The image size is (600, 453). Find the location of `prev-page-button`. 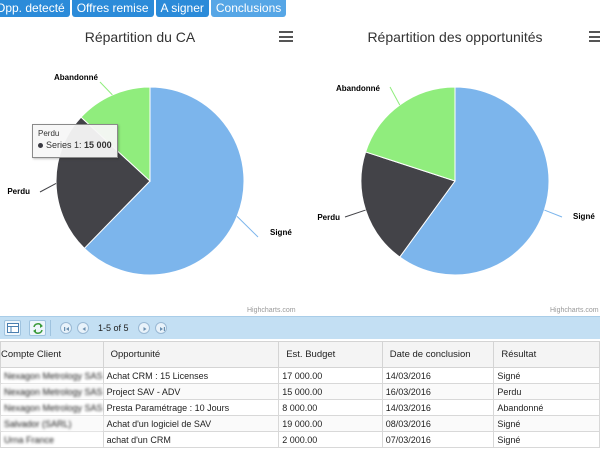

prev-page-button is located at coordinates (83, 328).